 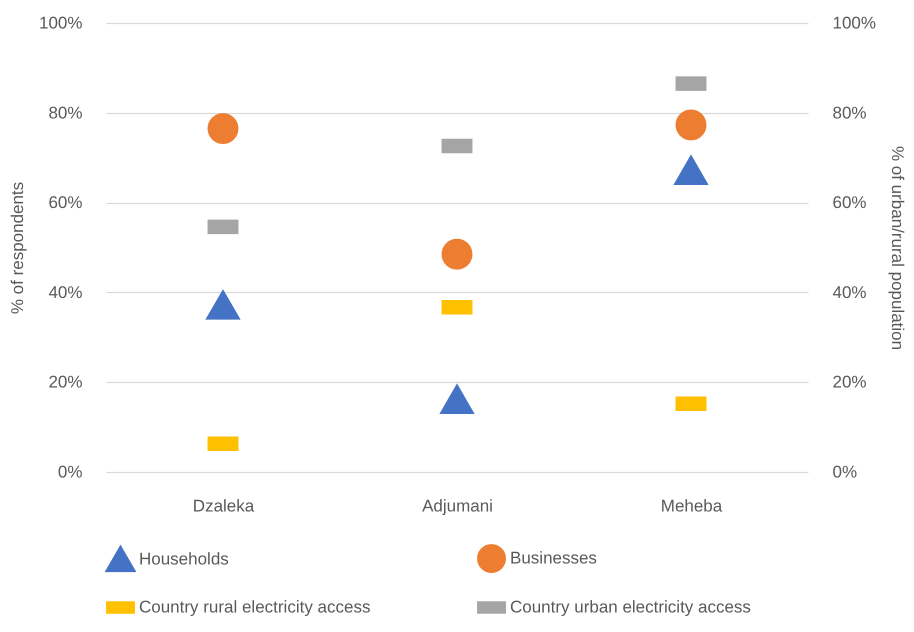 I want to click on legend-label: Households, so click(x=184, y=558).